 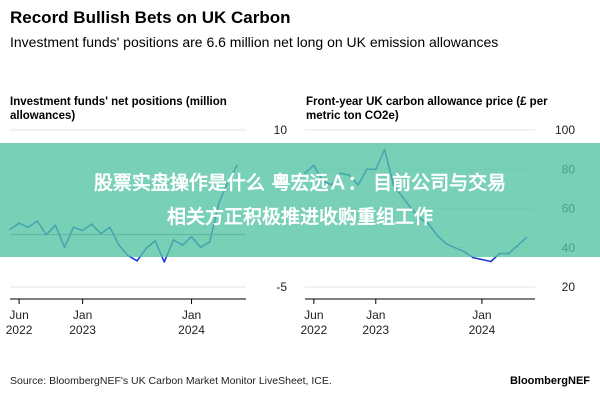 I want to click on y-tick-label: 20, so click(x=569, y=287).